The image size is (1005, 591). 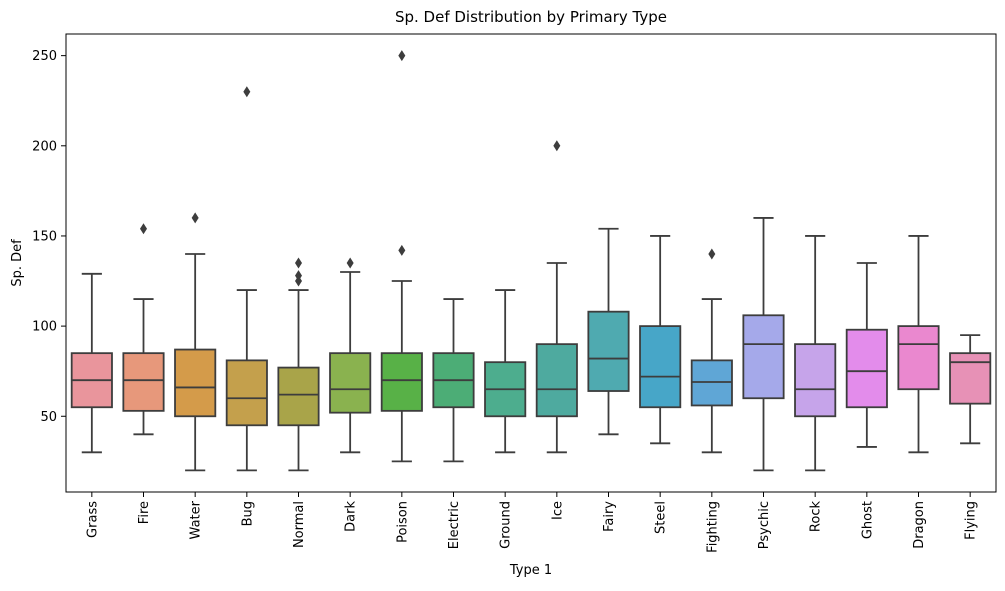 What do you see at coordinates (144, 512) in the screenshot?
I see `x-tick-label: Fire` at bounding box center [144, 512].